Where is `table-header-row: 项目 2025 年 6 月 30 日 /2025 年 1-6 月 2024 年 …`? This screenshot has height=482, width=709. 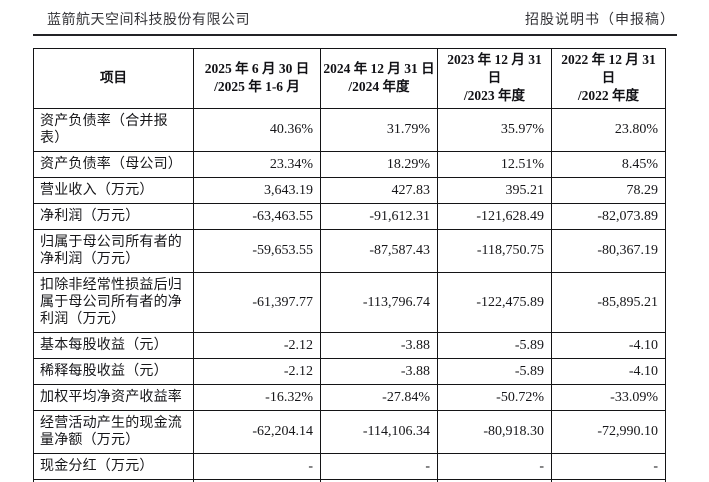
table-header-row: 项目 2025 年 6 月 30 日 /2025 年 1-6 月 2024 年 … is located at coordinates (349, 78).